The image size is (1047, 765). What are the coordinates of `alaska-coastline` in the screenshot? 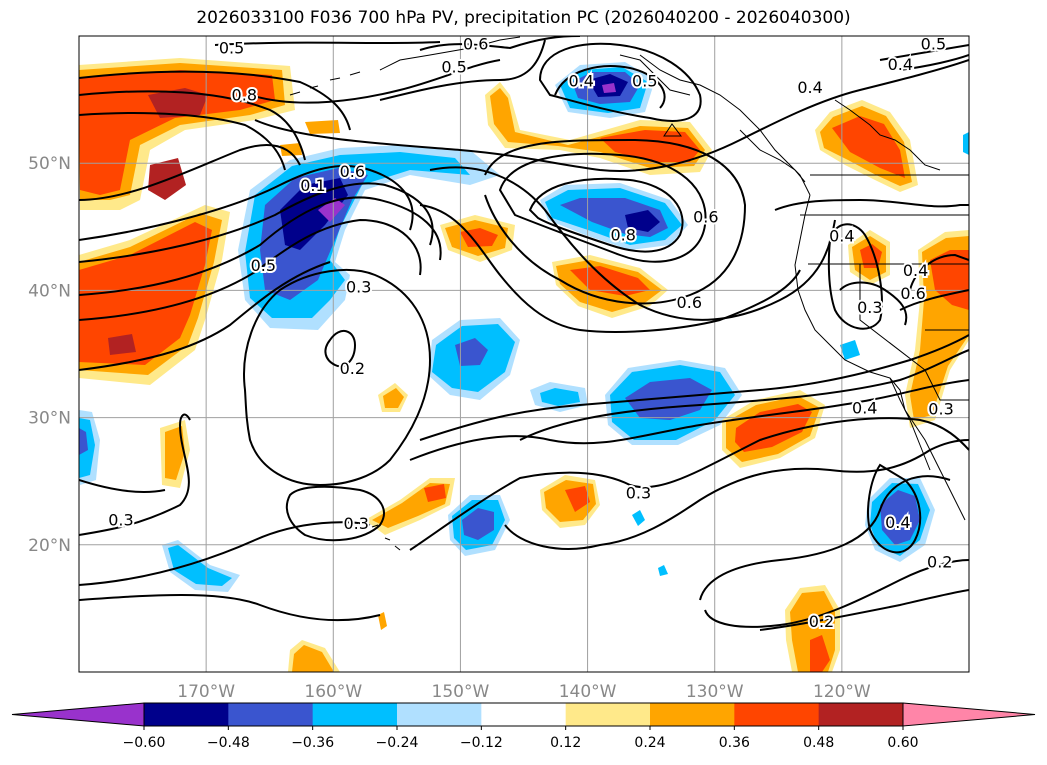 It's located at (450, 53).